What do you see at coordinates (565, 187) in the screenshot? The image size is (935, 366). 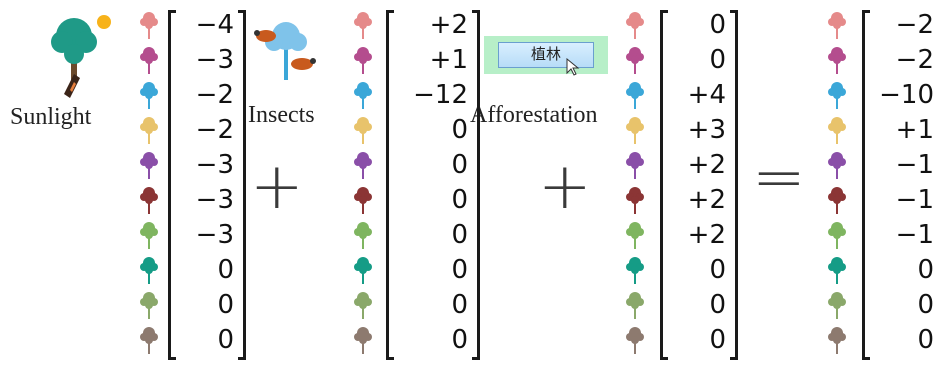 I see `plus-operator-2: +` at bounding box center [565, 187].